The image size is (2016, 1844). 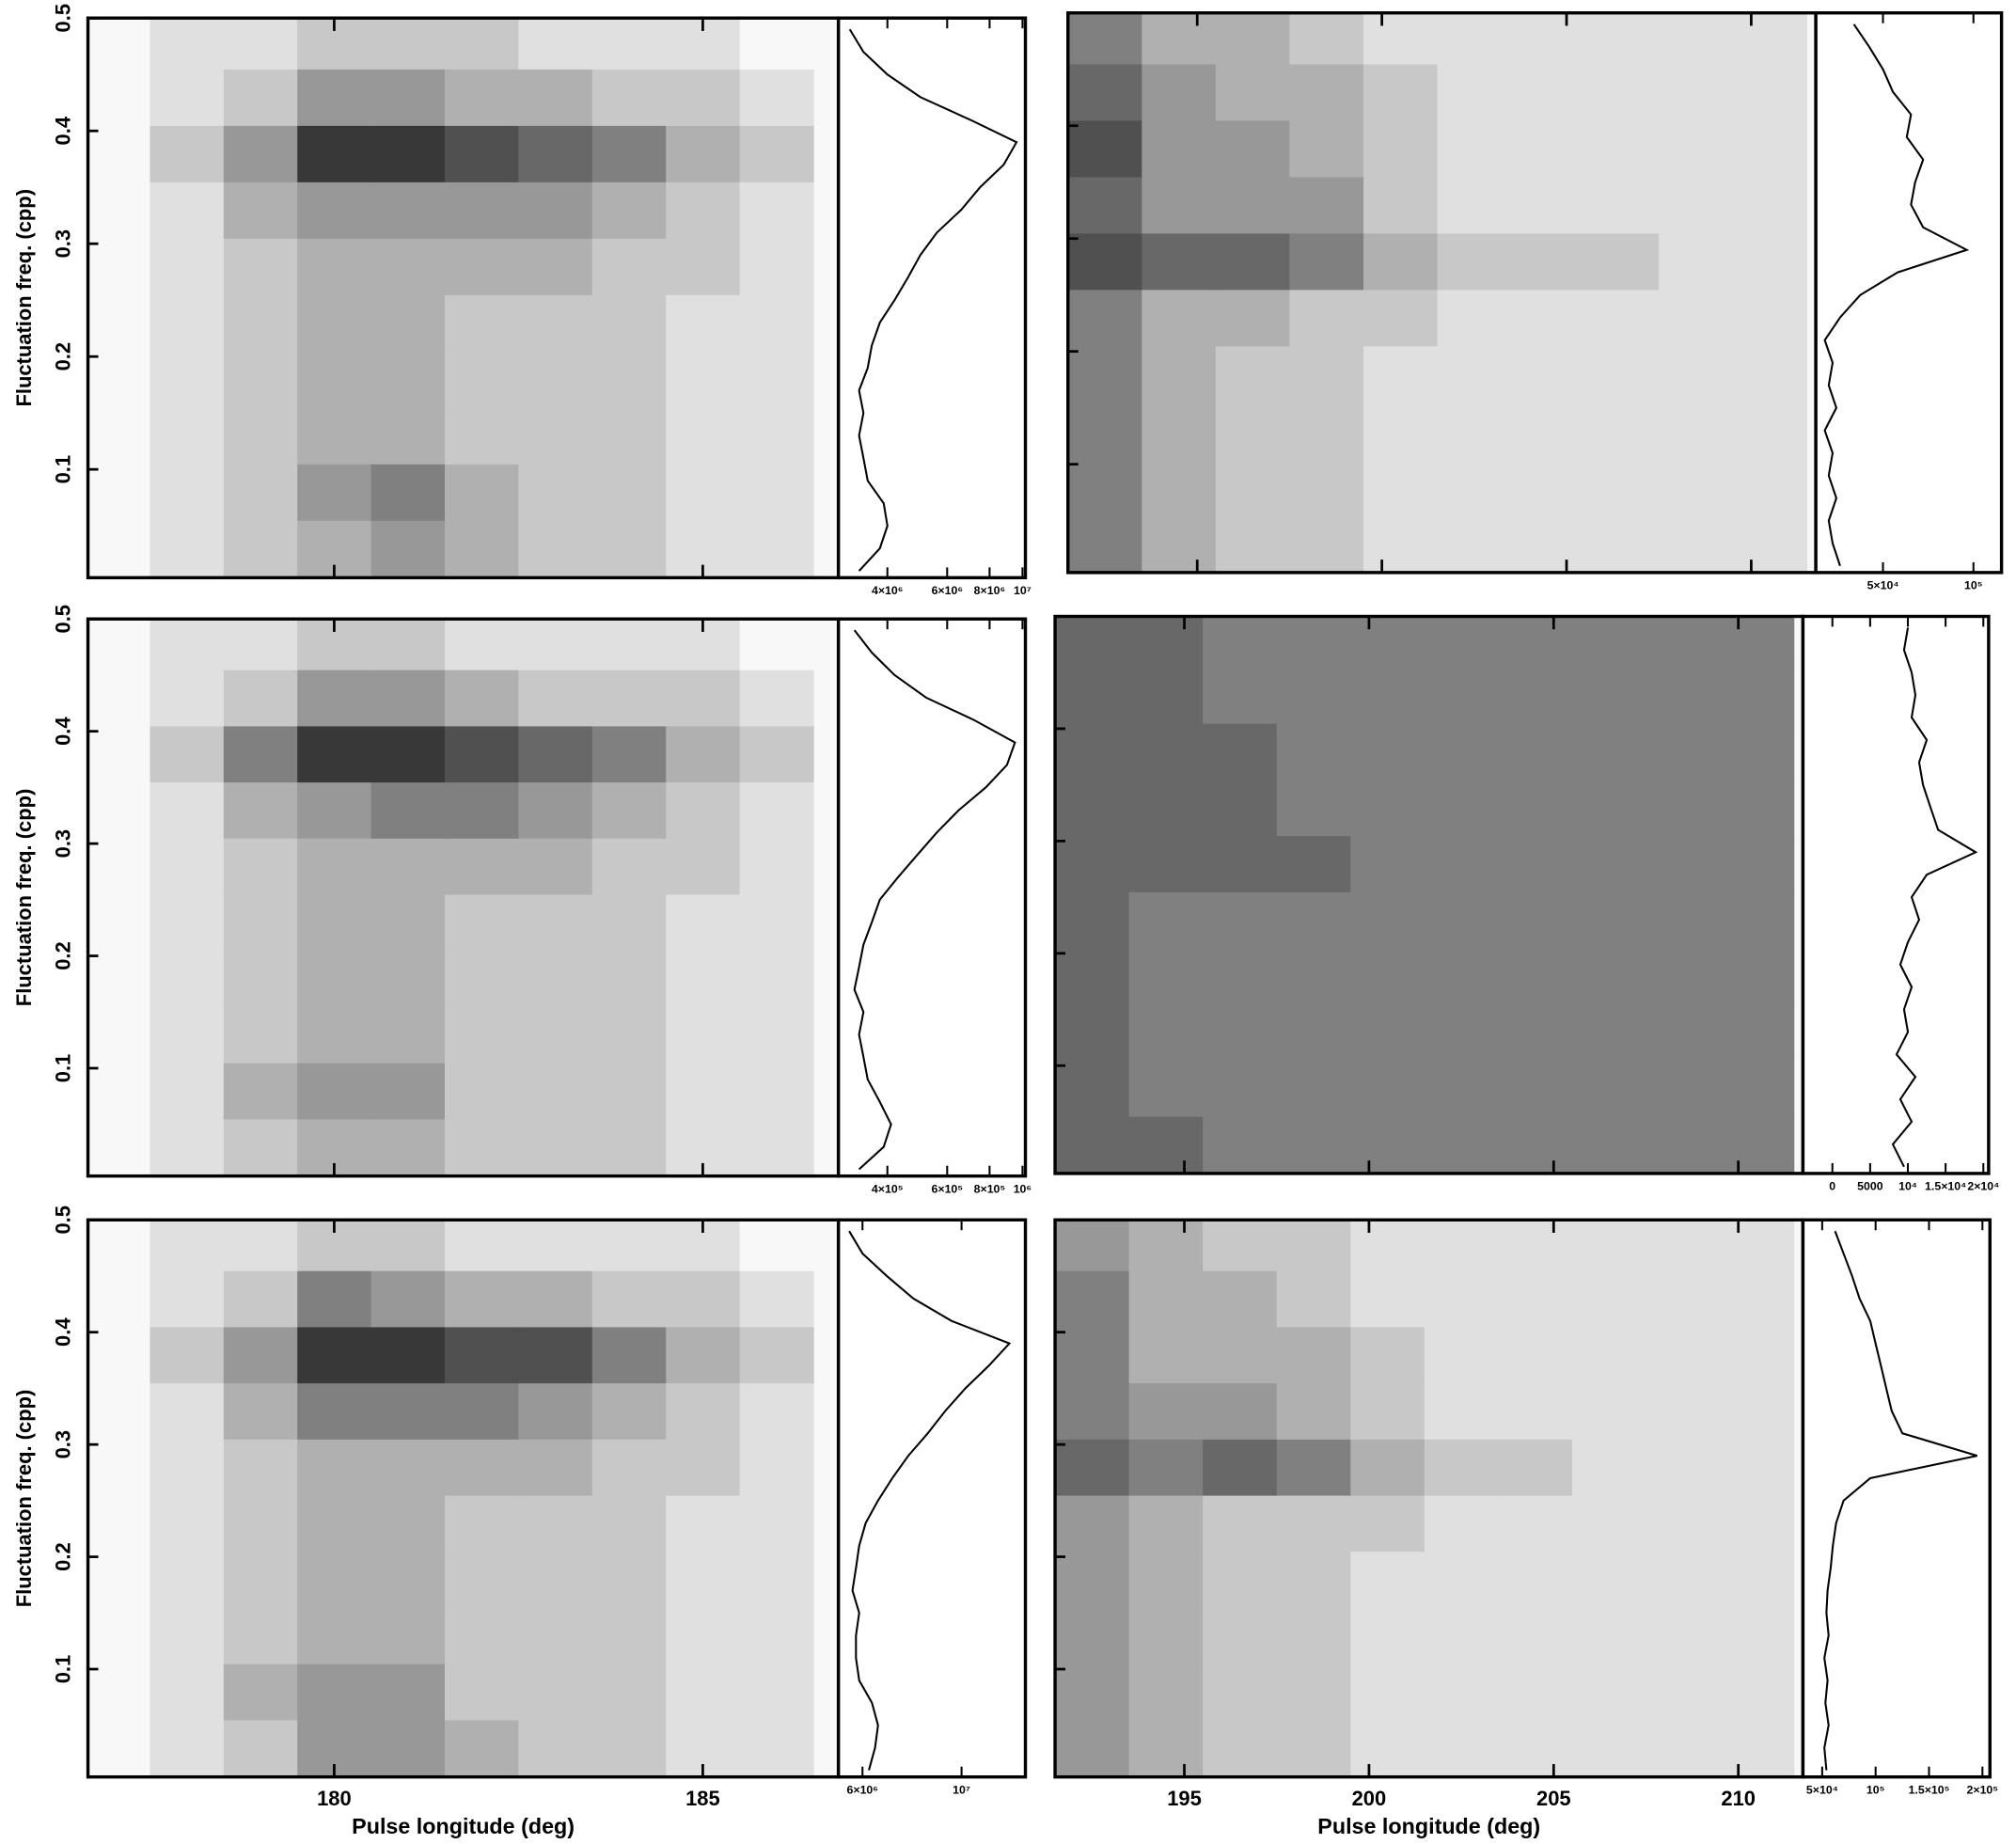 What do you see at coordinates (1738, 1798) in the screenshot?
I see `x-tick-label: 210` at bounding box center [1738, 1798].